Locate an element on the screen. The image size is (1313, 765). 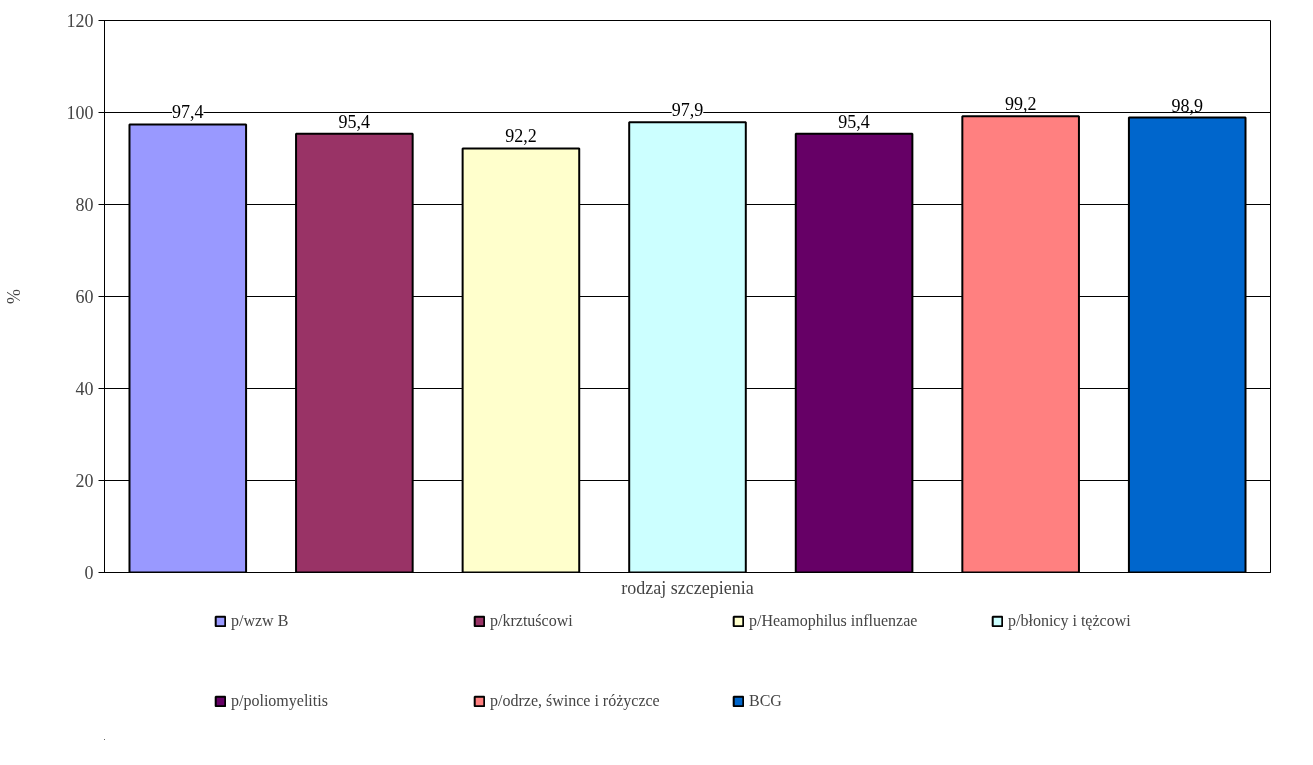
legend-label: p/odrze, śwince i różyczce is located at coordinates (575, 701).